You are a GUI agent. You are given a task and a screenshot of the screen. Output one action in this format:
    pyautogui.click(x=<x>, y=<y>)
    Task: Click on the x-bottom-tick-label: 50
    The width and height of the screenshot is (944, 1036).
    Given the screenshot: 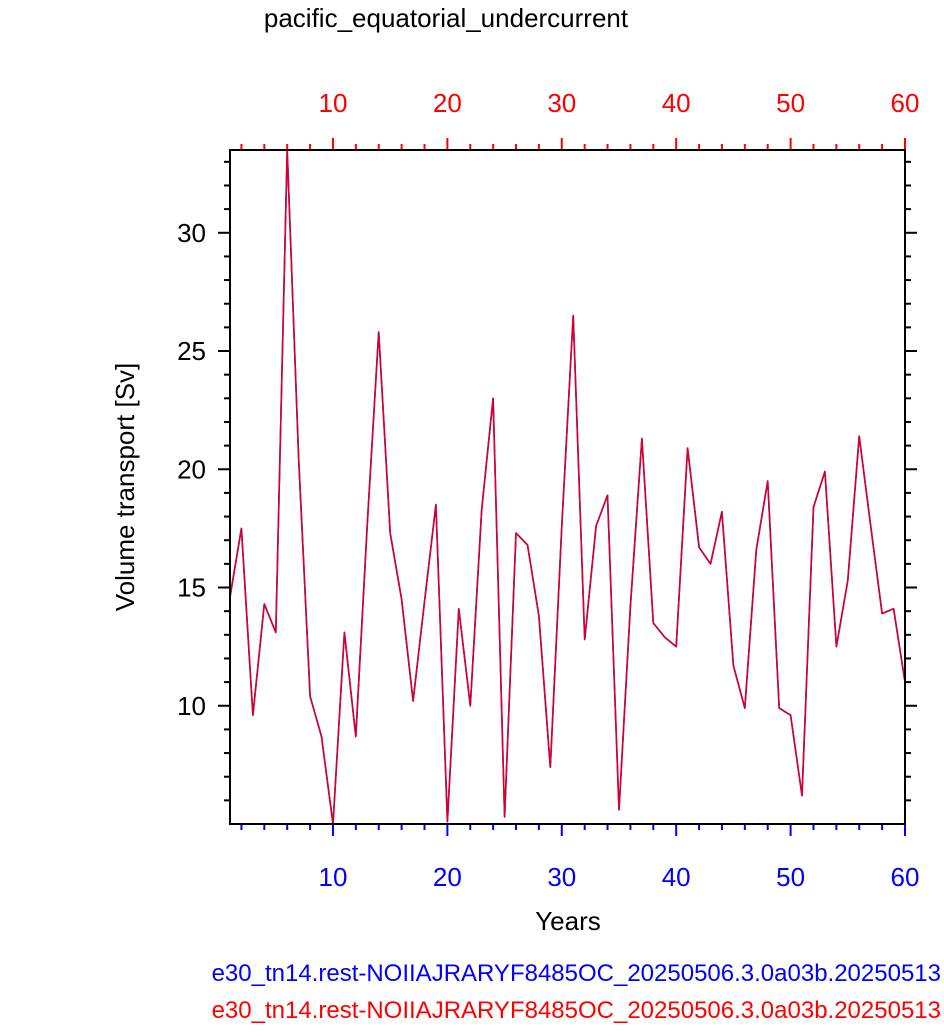 What is the action you would take?
    pyautogui.click(x=790, y=877)
    